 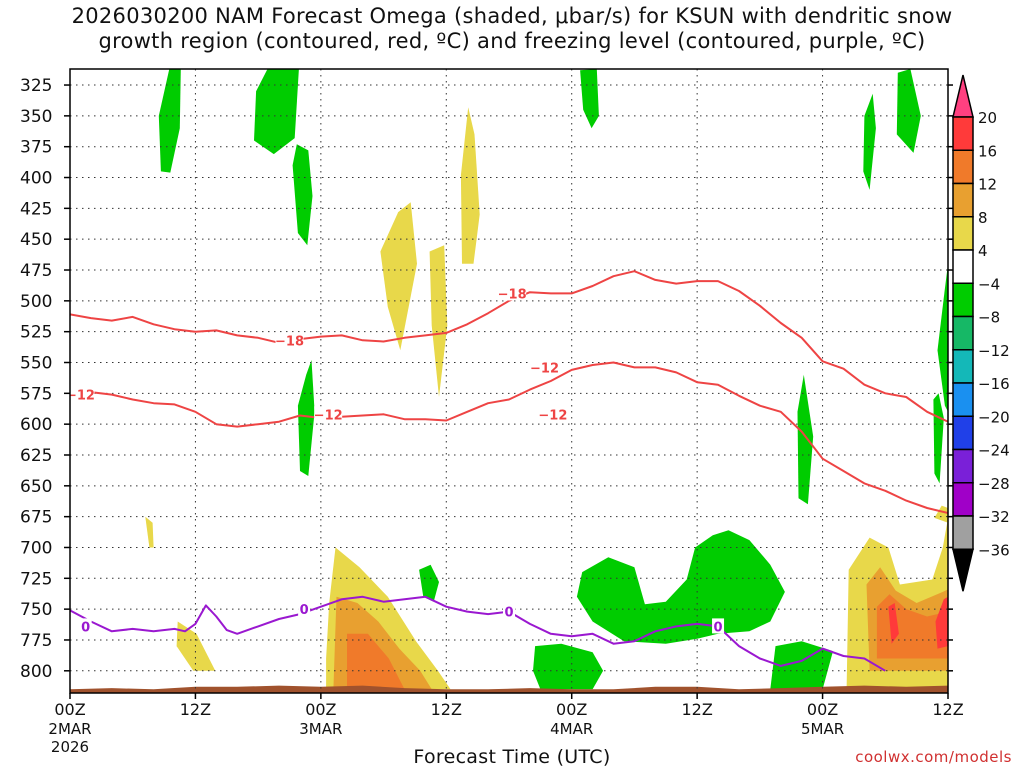 I want to click on colorbar-swatch-c12, so click(x=963, y=167).